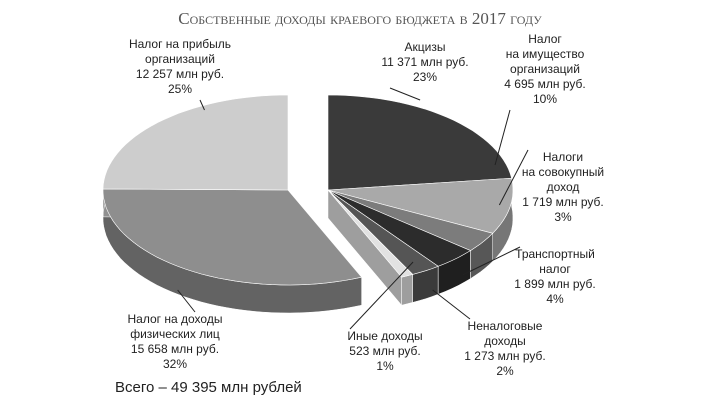 This screenshot has width=720, height=405. What do you see at coordinates (555, 269) in the screenshot?
I see `category-label: налог` at bounding box center [555, 269].